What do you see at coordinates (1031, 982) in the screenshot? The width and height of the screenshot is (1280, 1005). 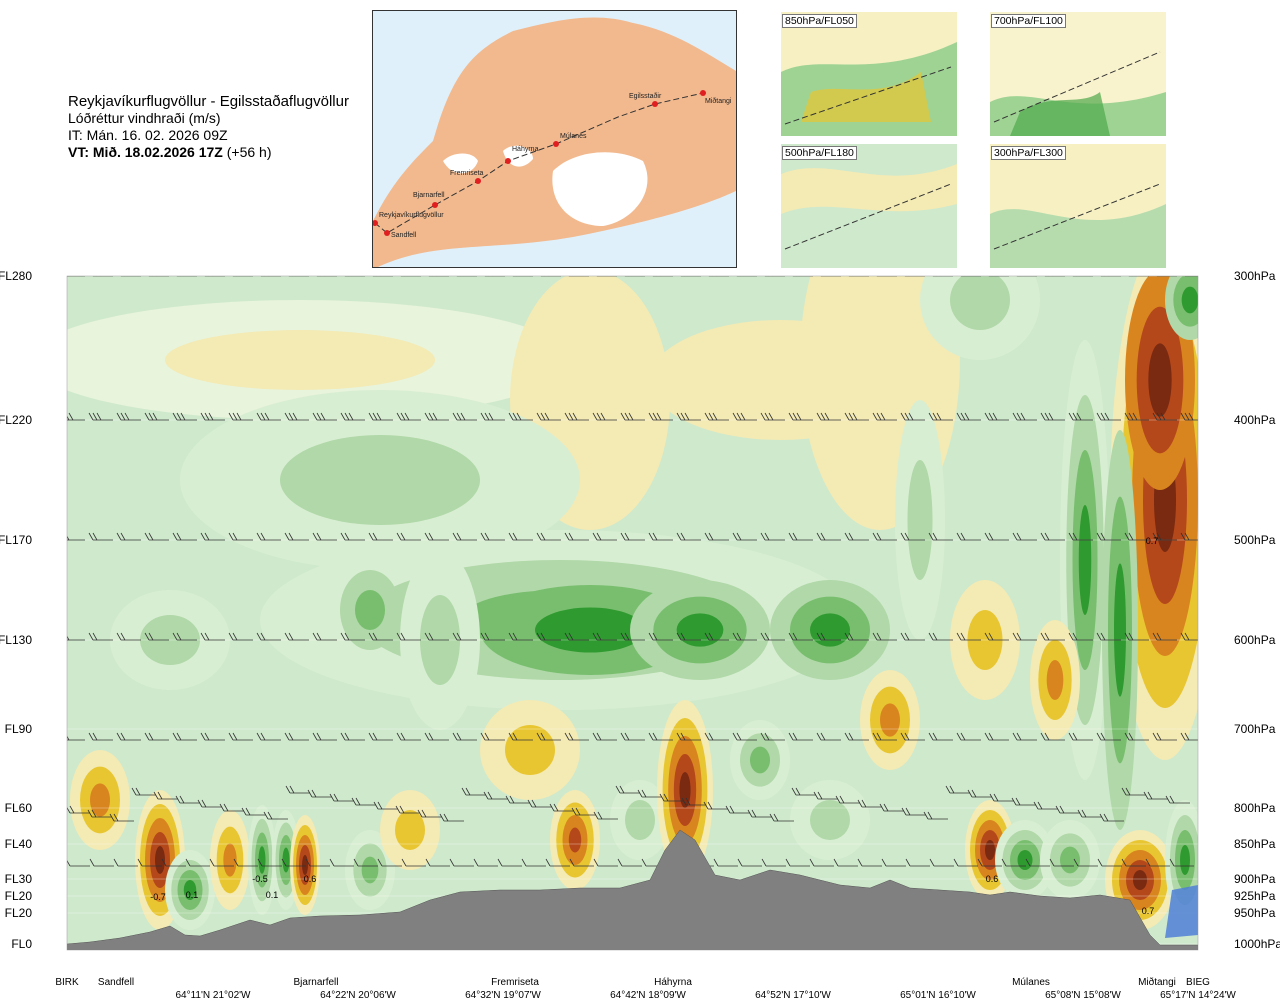 I see `station-label: Múlanes` at bounding box center [1031, 982].